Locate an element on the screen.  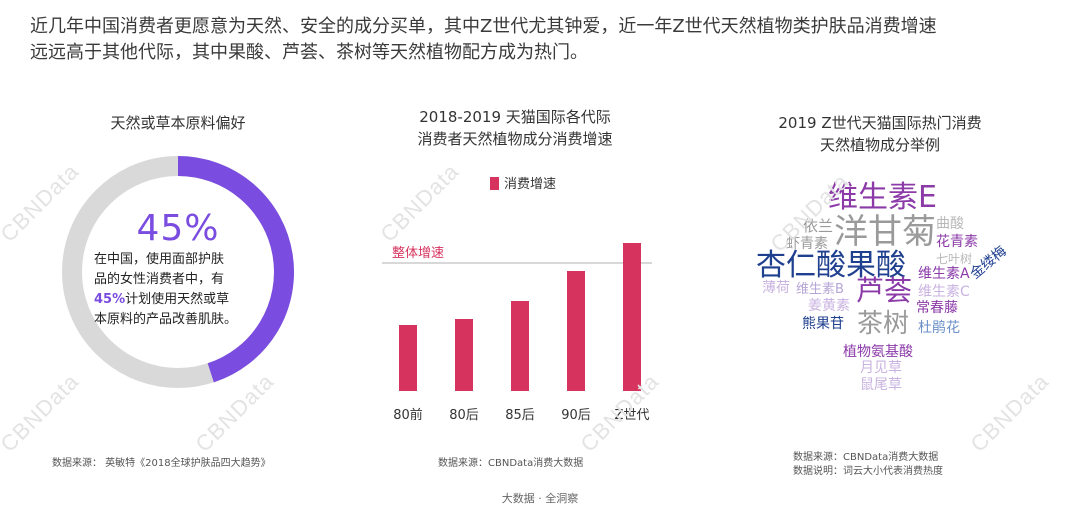
word-cloud-word: 薄荷 is located at coordinates (776, 288).